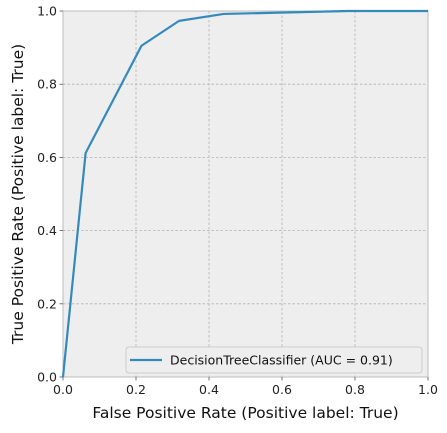 This screenshot has height=433, width=447. I want to click on y-tick-label: 0.4, so click(47, 230).